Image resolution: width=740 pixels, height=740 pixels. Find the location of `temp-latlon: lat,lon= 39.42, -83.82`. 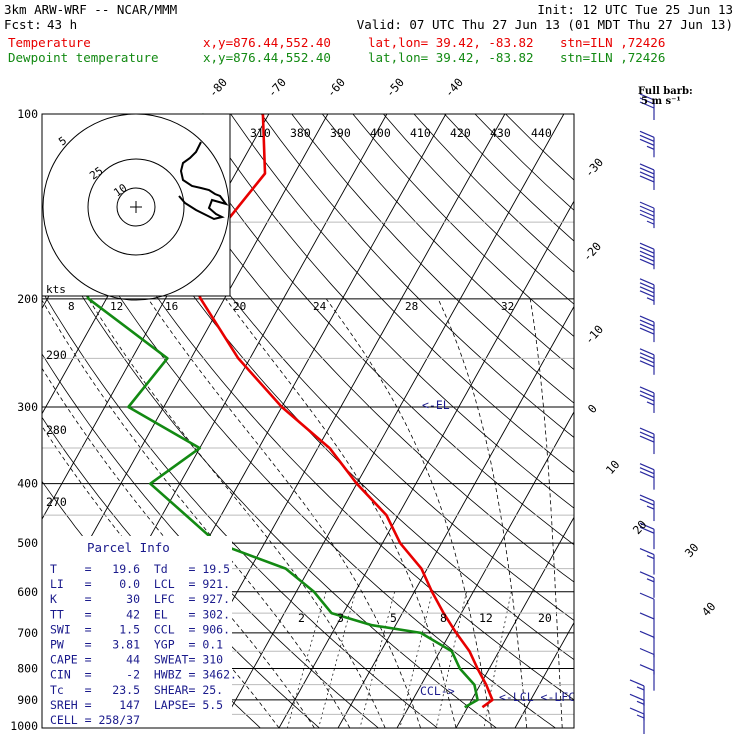

temp-latlon: lat,lon= 39.42, -83.82 is located at coordinates (451, 42).